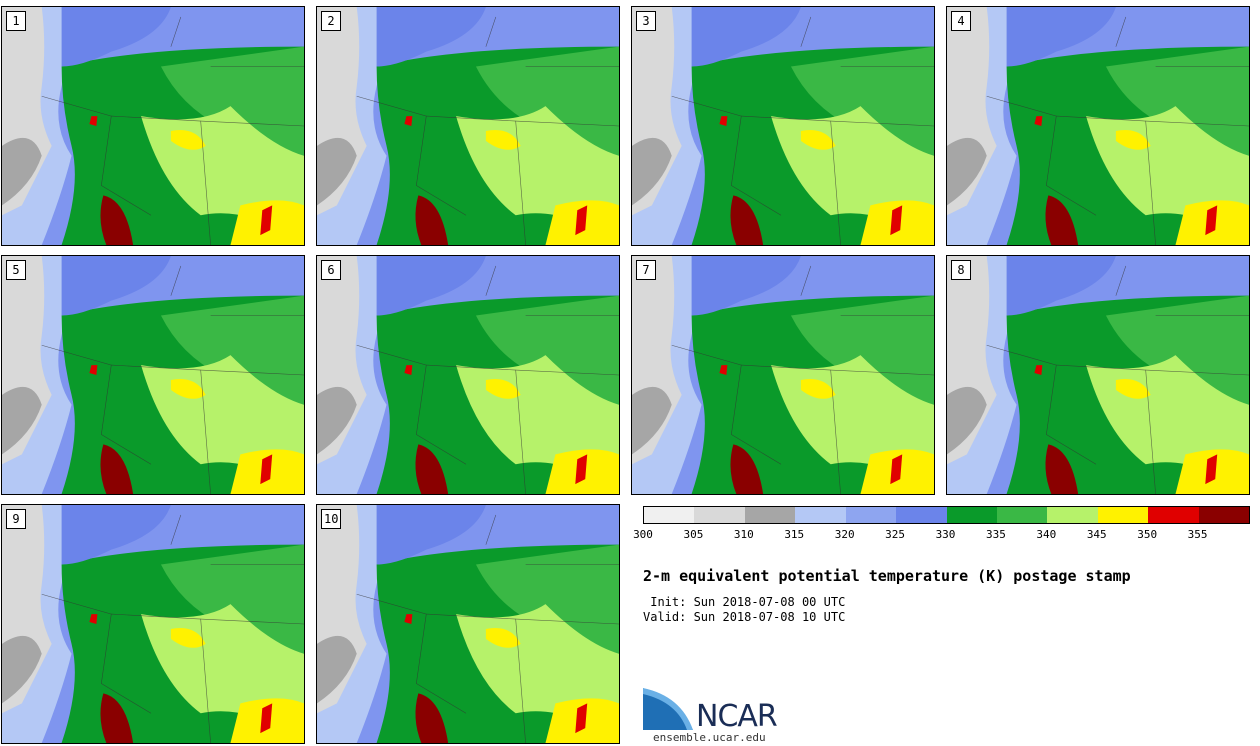  I want to click on postage-stamp: 10, so click(468, 624).